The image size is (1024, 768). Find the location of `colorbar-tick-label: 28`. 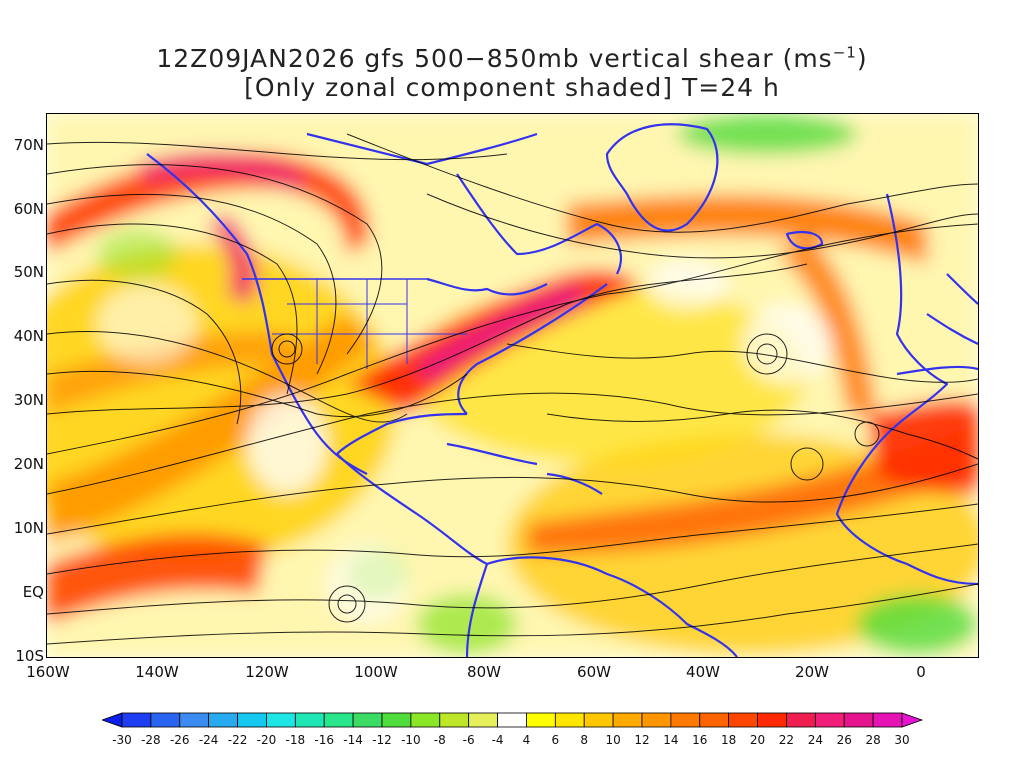

colorbar-tick-label: 28 is located at coordinates (873, 740).